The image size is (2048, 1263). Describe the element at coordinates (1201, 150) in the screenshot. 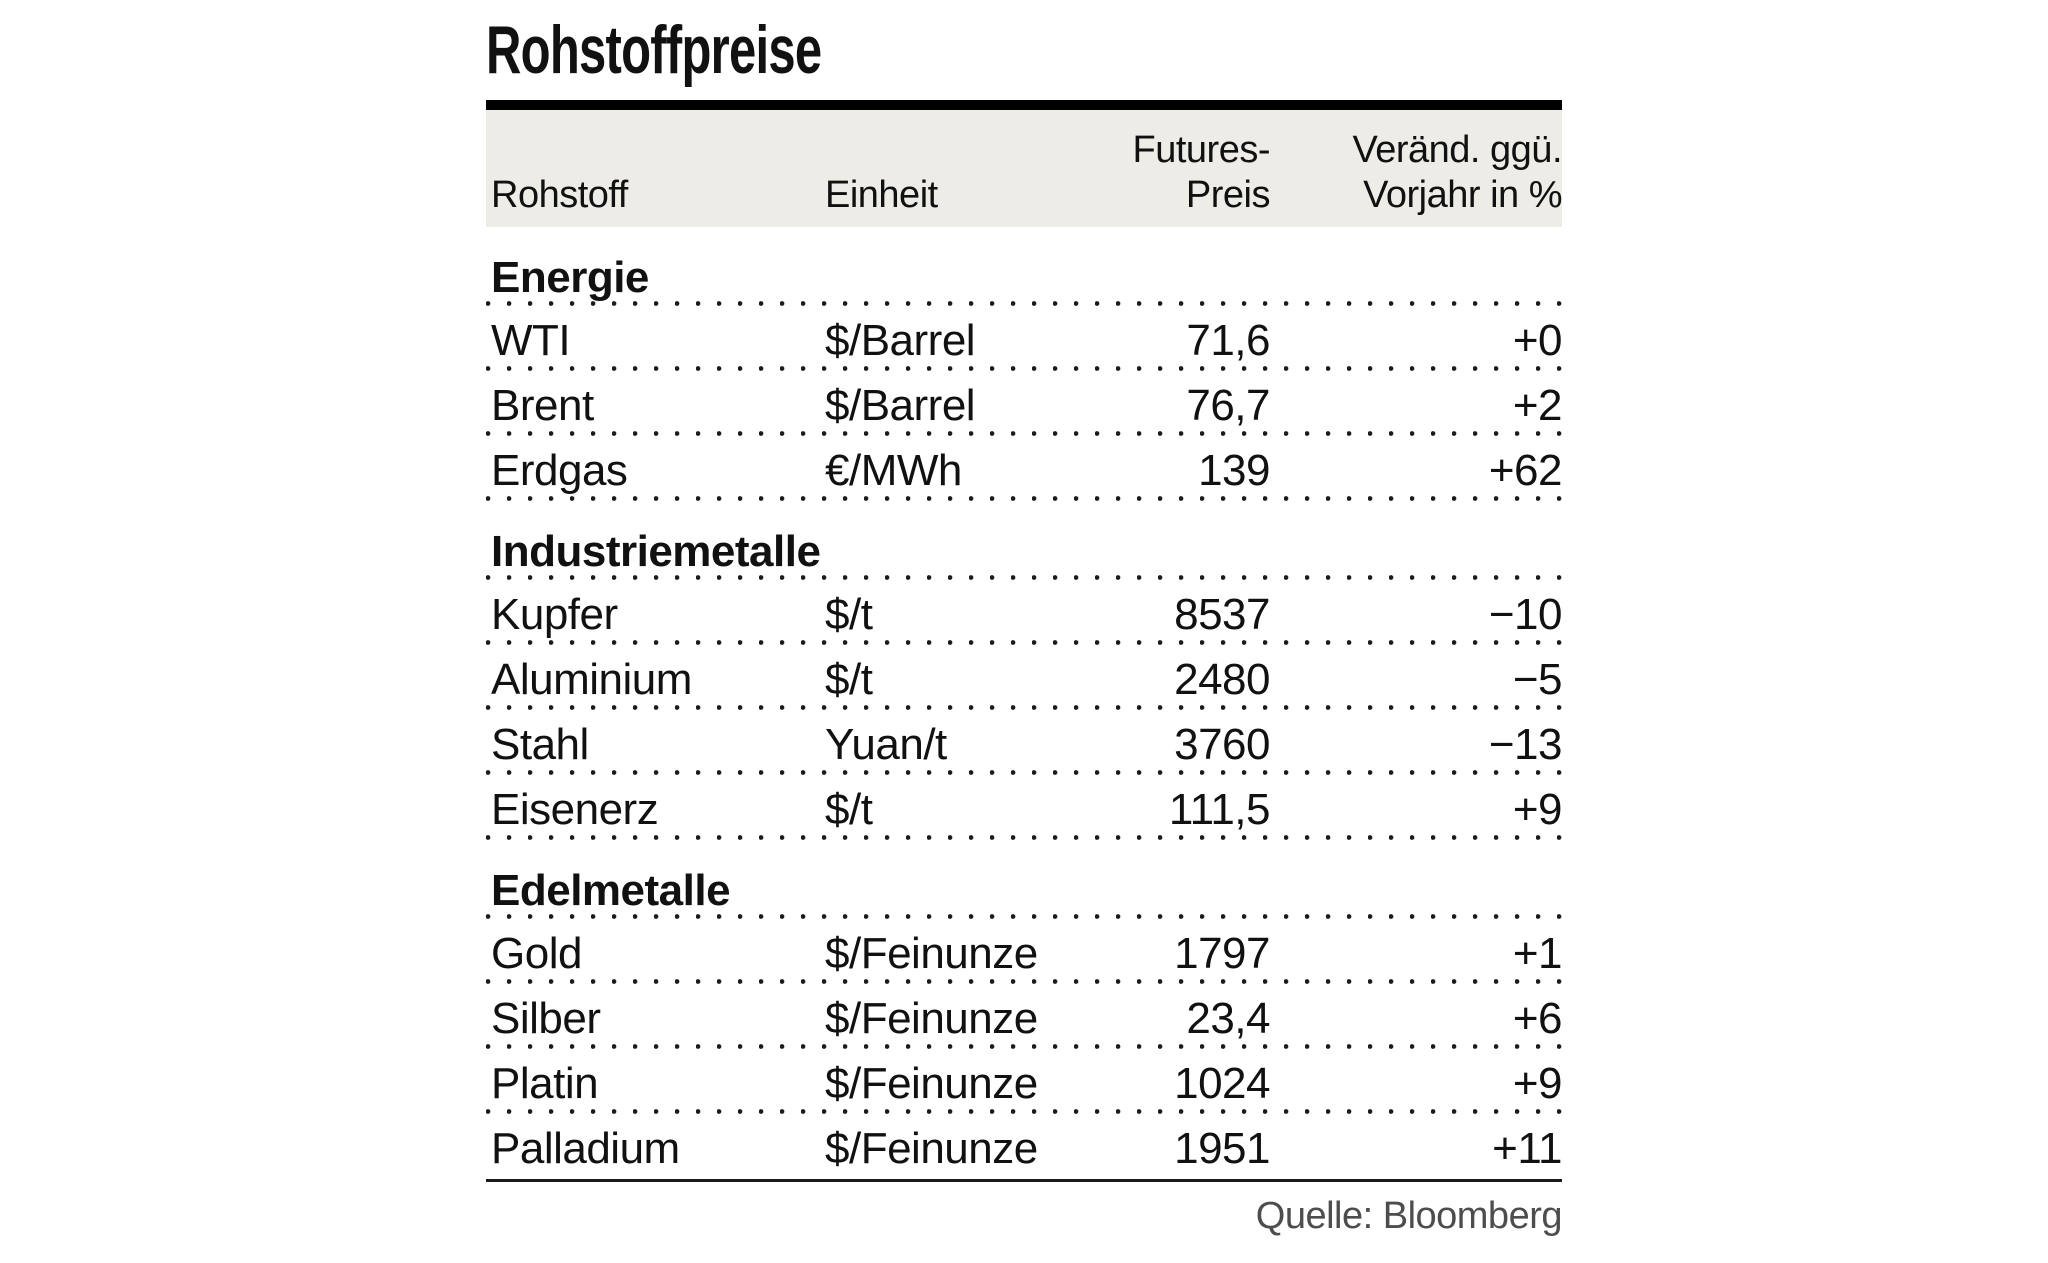

I see `column-header-line: Futures-` at that location.